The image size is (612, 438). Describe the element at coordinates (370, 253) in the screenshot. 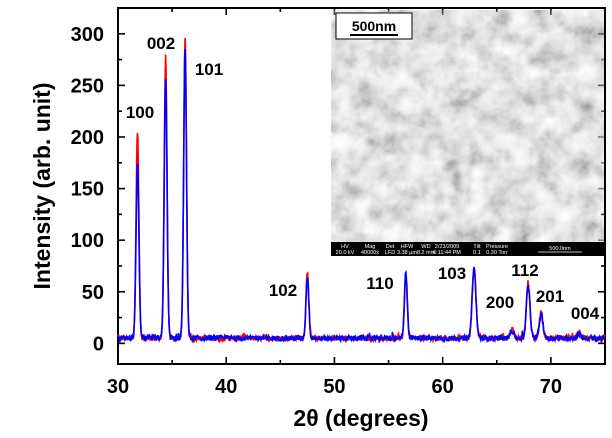

I see `sem-meta-value: 40000x` at that location.